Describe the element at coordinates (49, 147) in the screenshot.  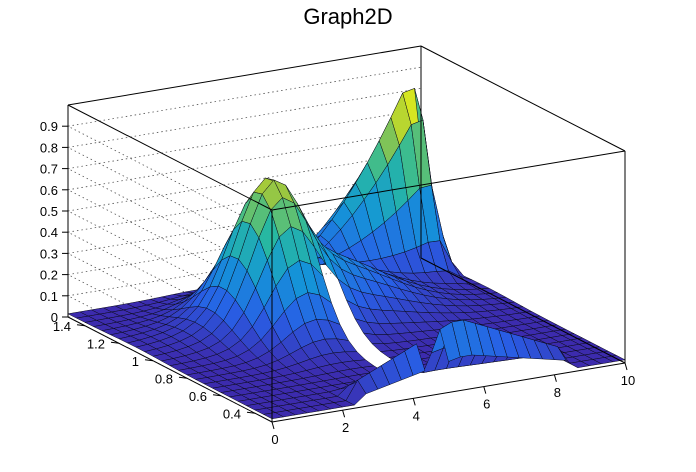
I see `z-tick-label: 0.8` at that location.